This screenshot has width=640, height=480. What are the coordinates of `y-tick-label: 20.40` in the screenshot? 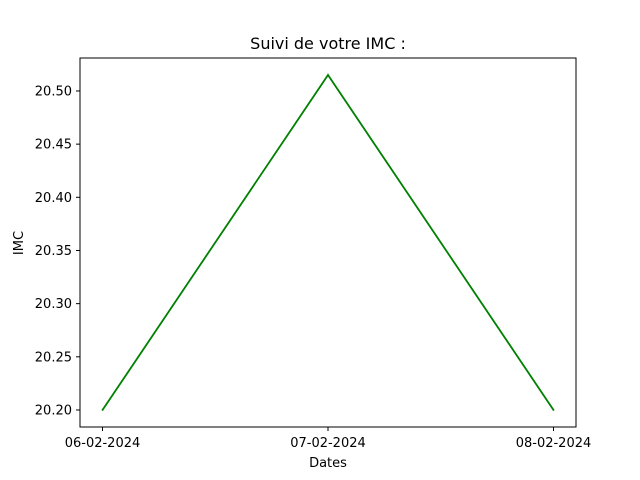 It's located at (53, 198).